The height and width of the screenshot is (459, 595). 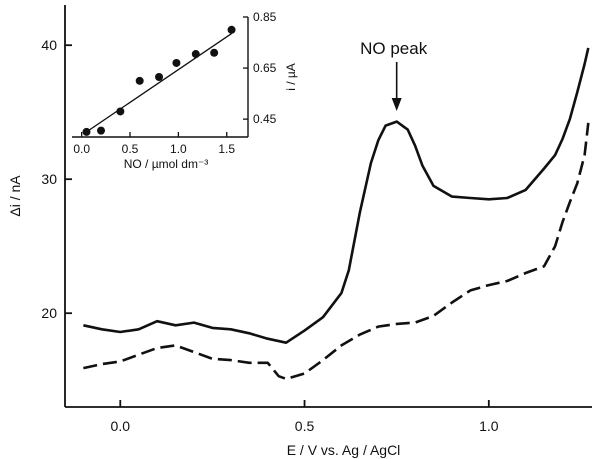 What do you see at coordinates (121, 426) in the screenshot?
I see `main-x-tick-label: 0.0` at bounding box center [121, 426].